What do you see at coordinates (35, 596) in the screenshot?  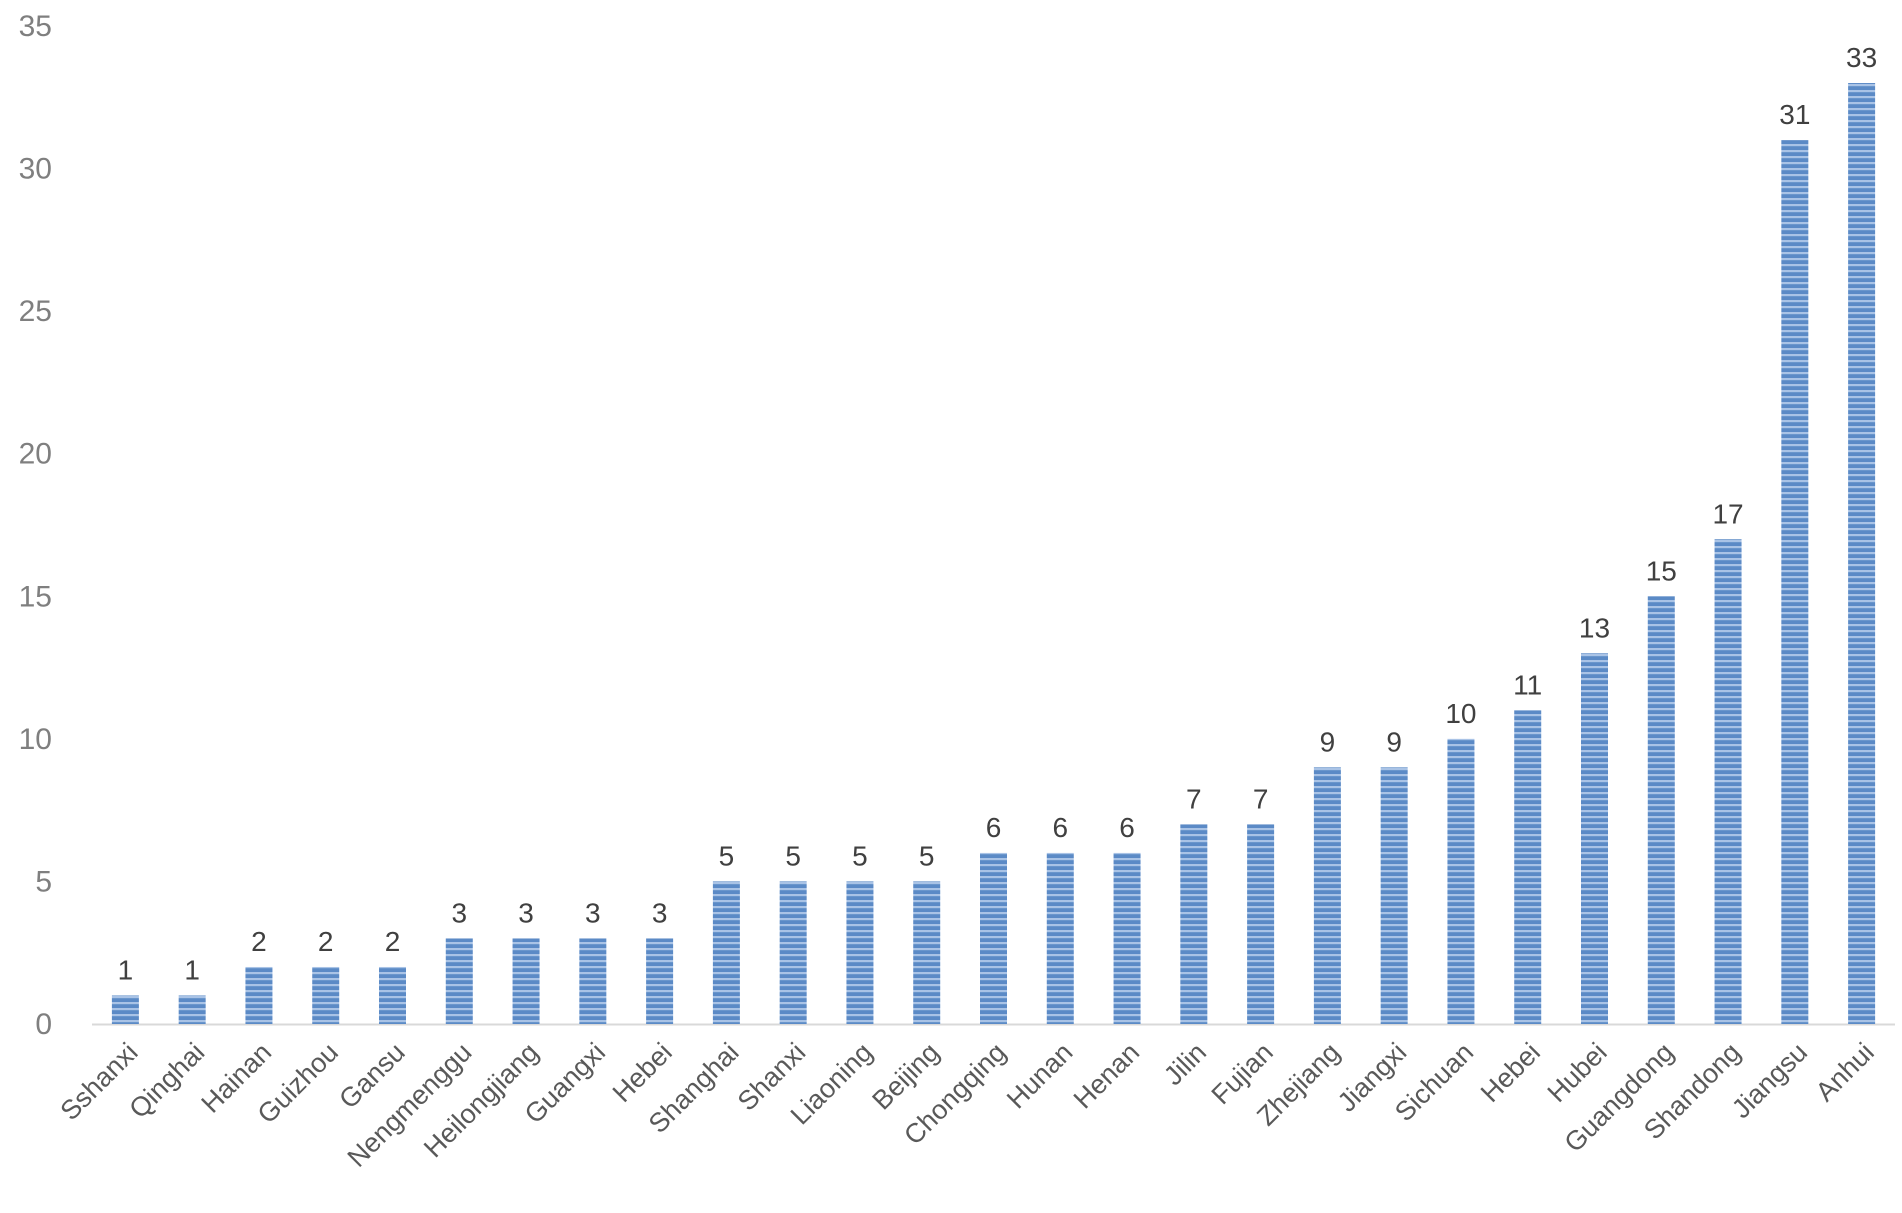 I see `y-tick-label: 15` at bounding box center [35, 596].